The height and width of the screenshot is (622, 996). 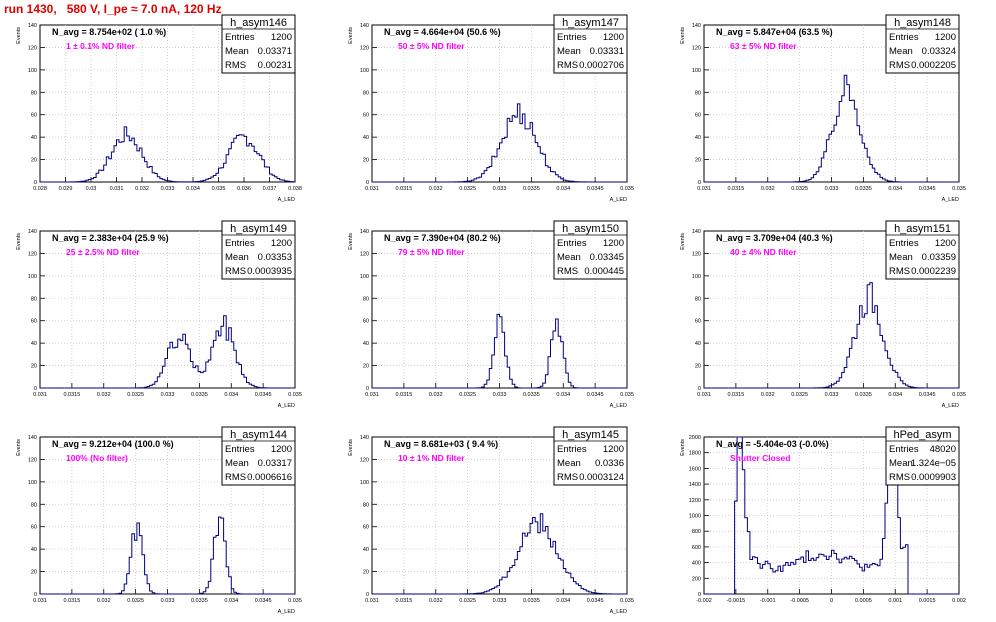 I want to click on stats-value: 0.0002706, so click(x=601, y=65).